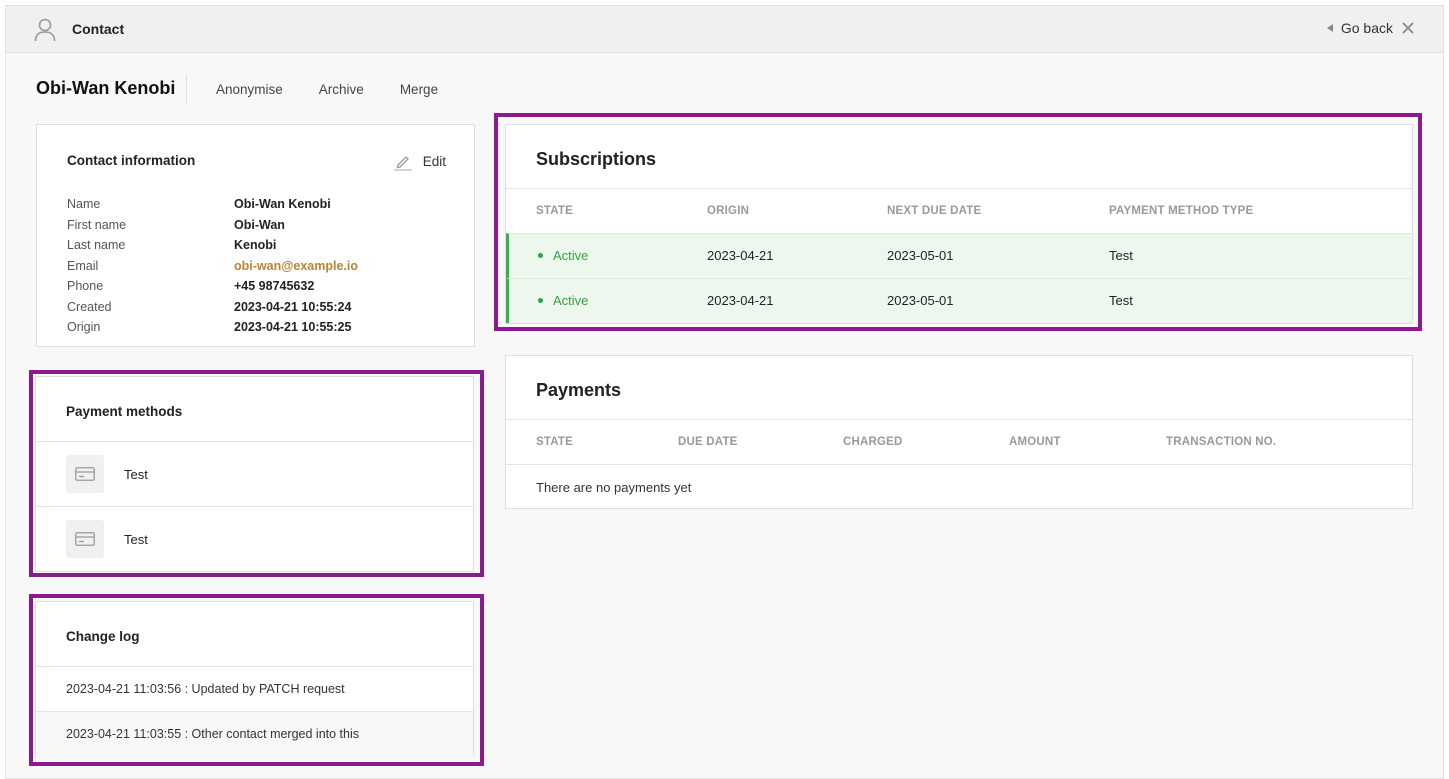  I want to click on top-bar: Contact Go back, so click(724, 29).